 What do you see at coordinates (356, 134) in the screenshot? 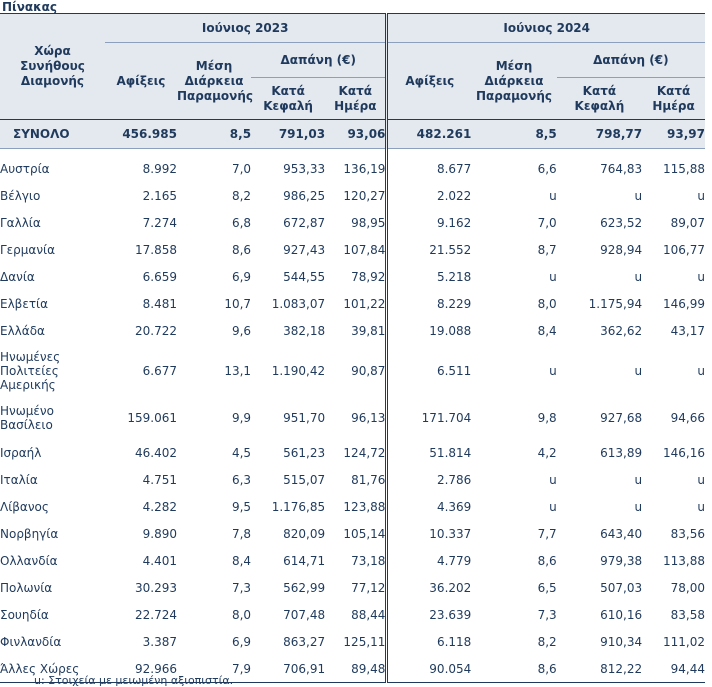
I see `per-day-2023-cell: 93,06` at bounding box center [356, 134].